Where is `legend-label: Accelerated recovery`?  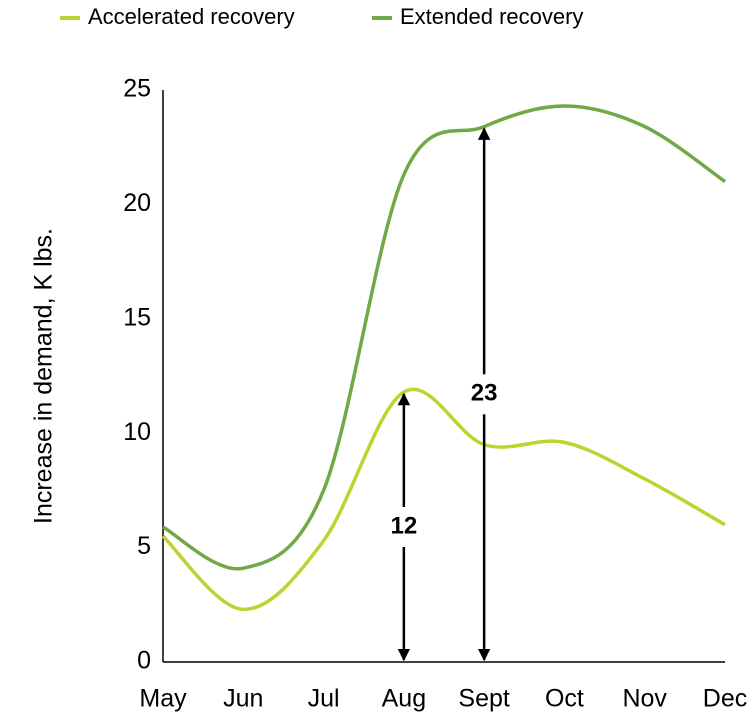
legend-label: Accelerated recovery is located at coordinates (191, 16).